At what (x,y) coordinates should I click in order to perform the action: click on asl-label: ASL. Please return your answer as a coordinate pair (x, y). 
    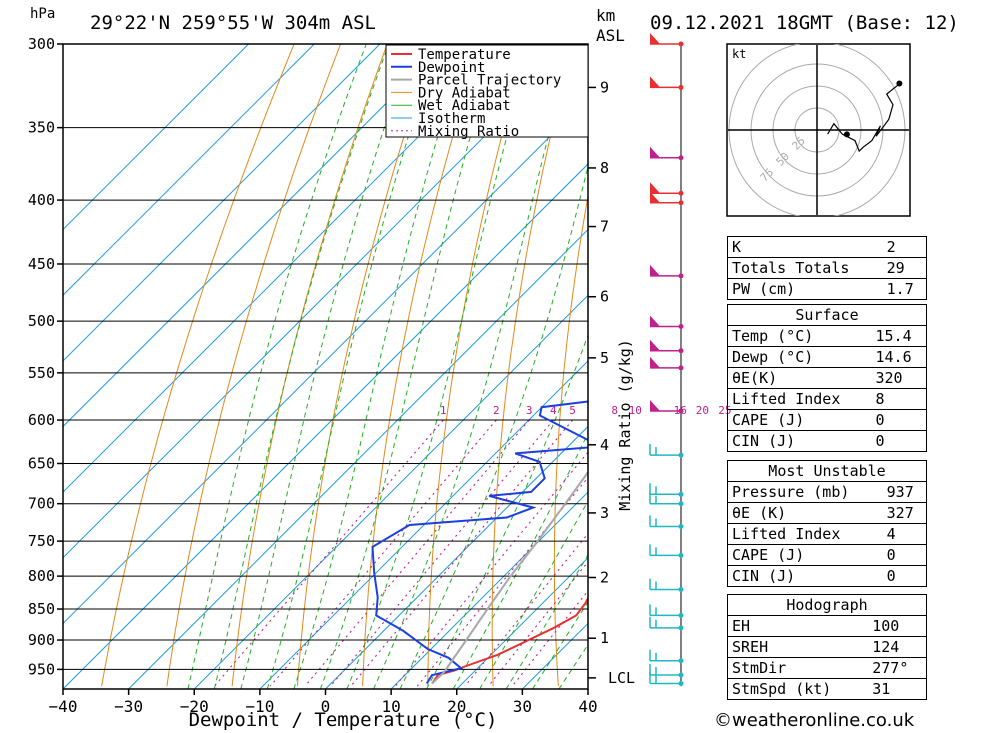
    Looking at the image, I should click on (610, 35).